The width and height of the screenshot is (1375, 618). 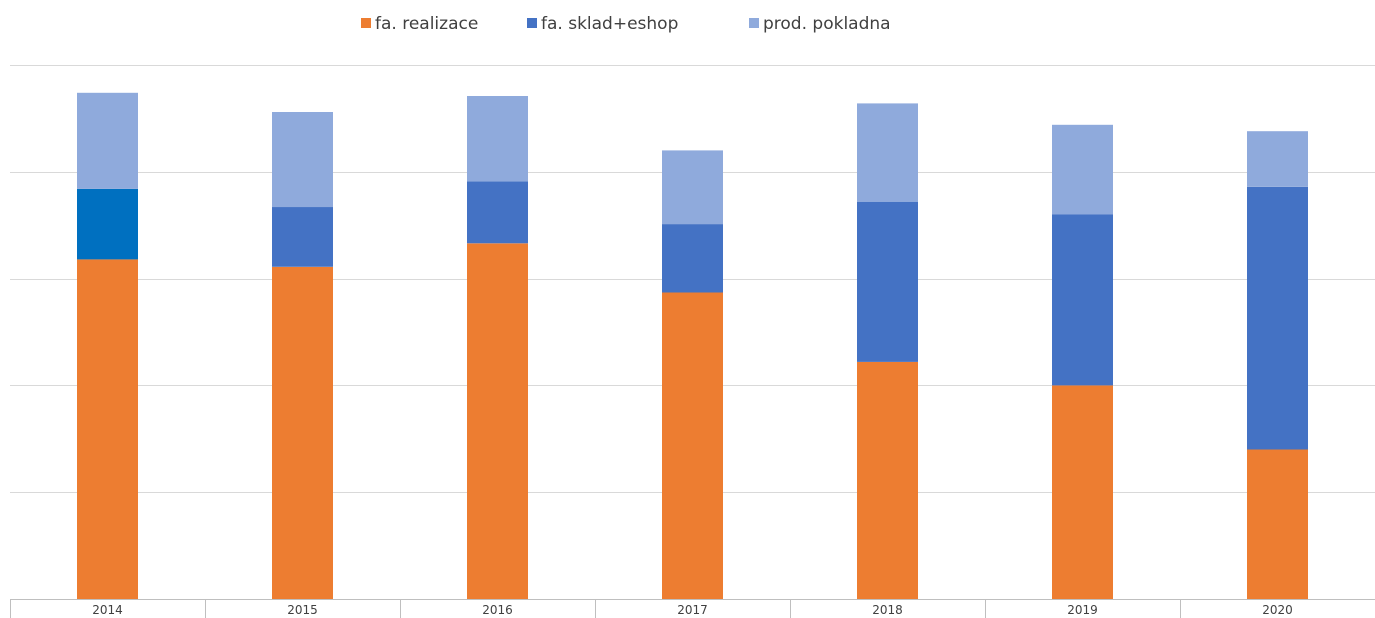 I want to click on bar-segment-2014-prod-pokladna, so click(x=107, y=140).